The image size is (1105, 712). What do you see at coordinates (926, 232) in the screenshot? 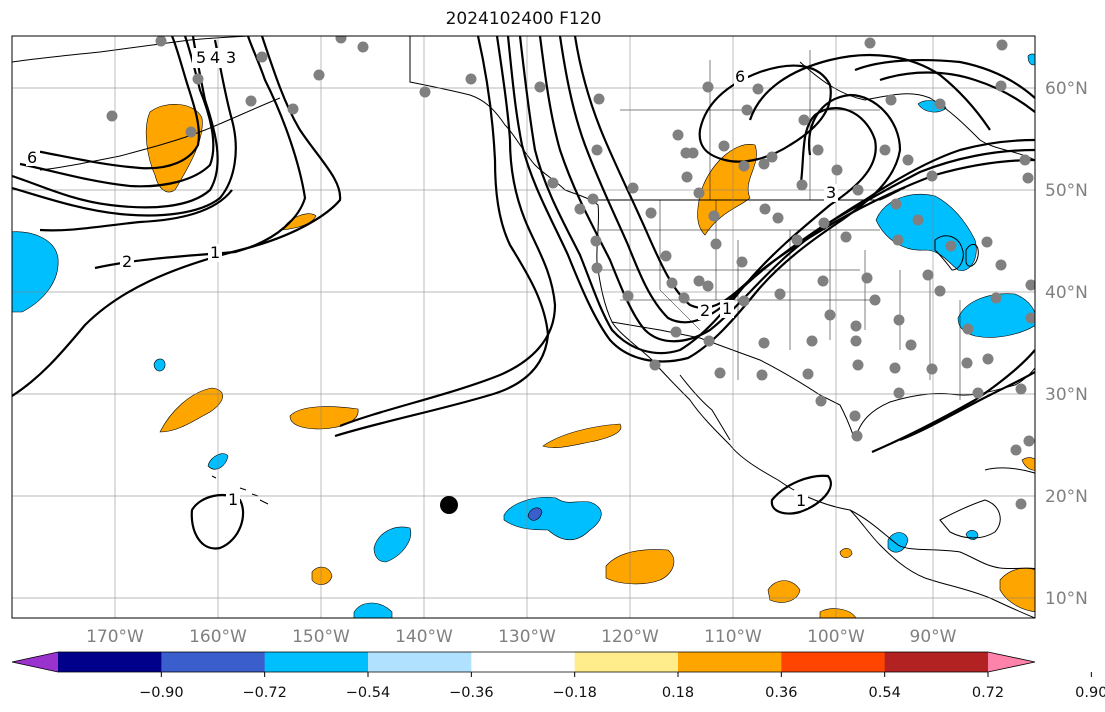
I see `blue-area-great-lakes` at bounding box center [926, 232].